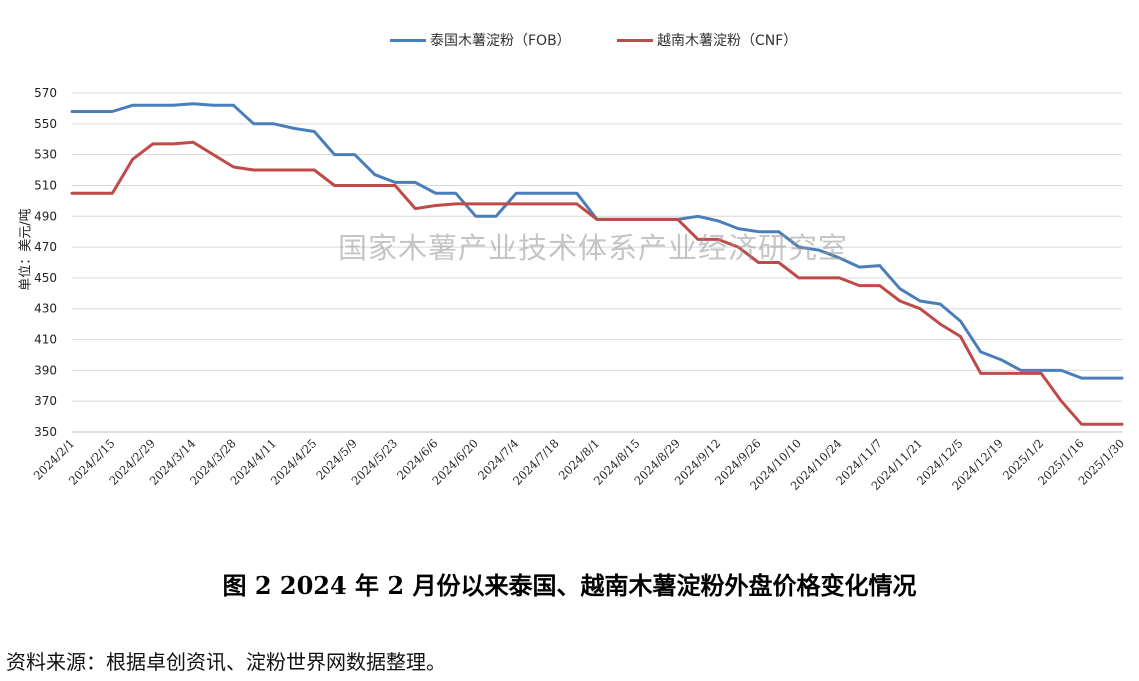 Image resolution: width=1139 pixels, height=681 pixels. I want to click on y-tick-label: 370, so click(45, 401).